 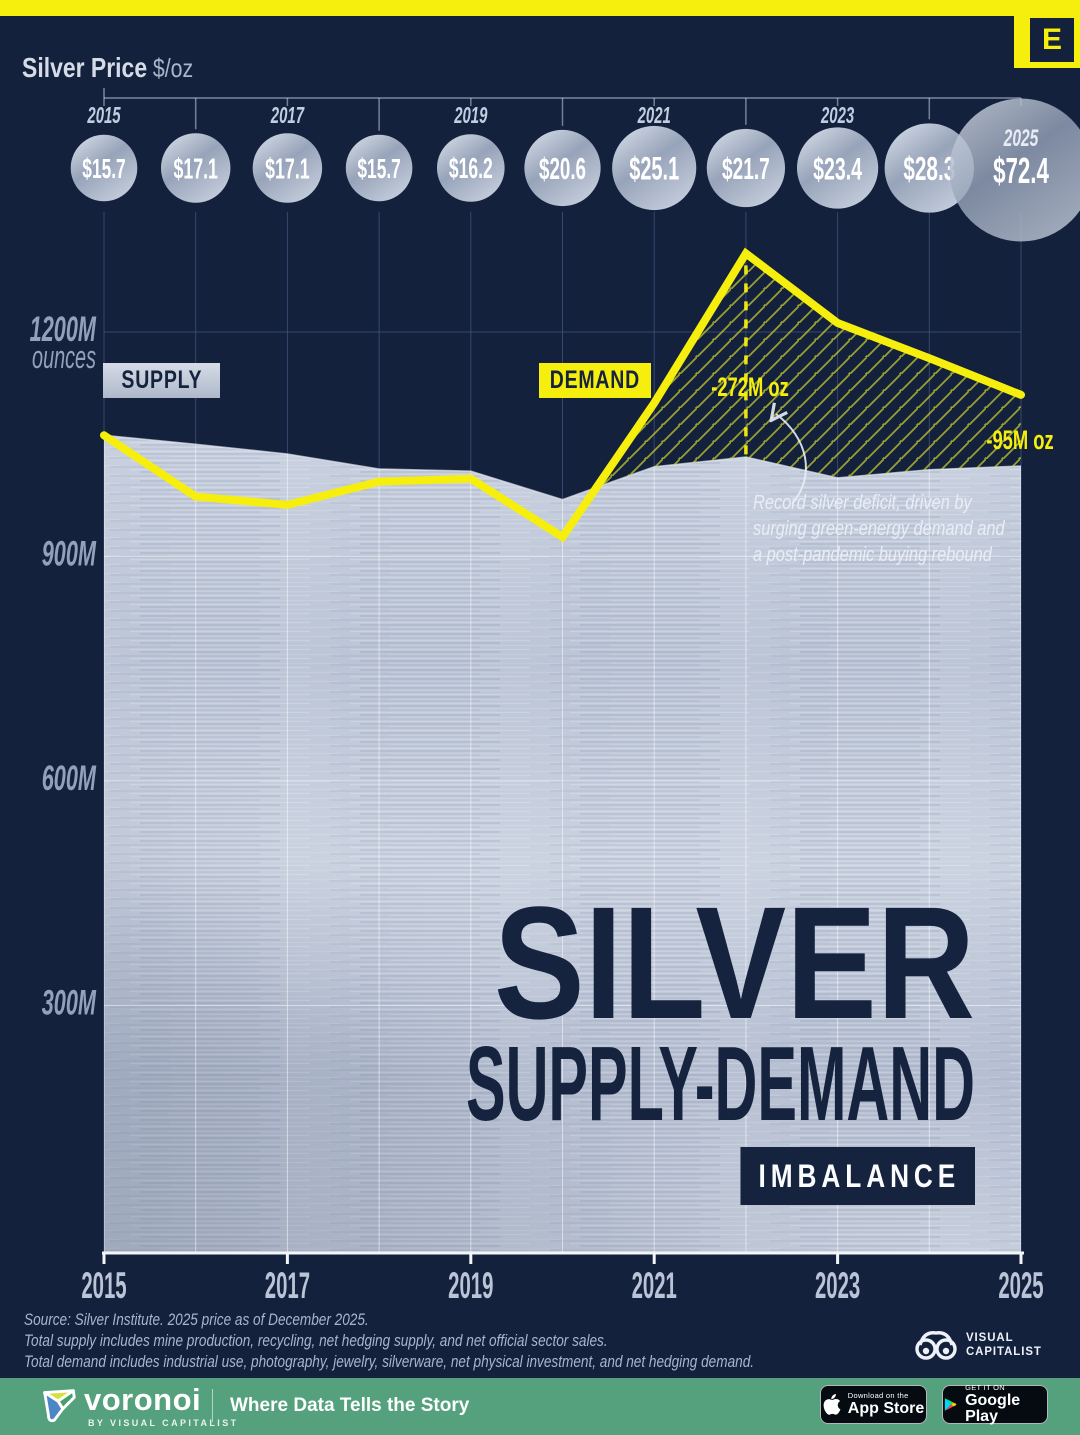 I want to click on y-tick-label: 1200M, so click(x=63, y=330).